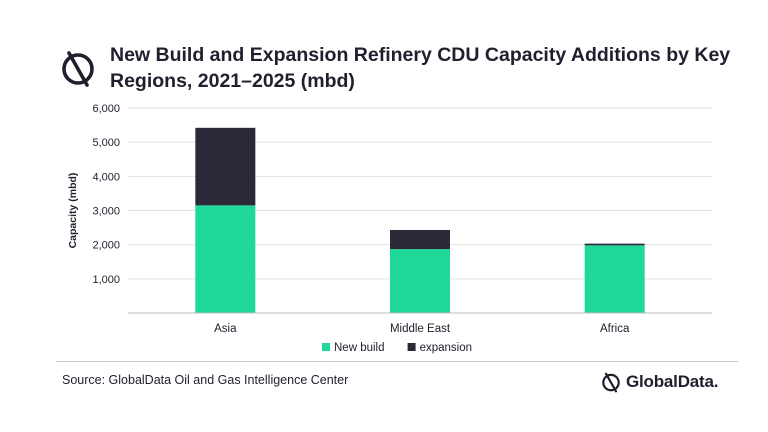 This screenshot has height=432, width=768. What do you see at coordinates (446, 348) in the screenshot?
I see `legend-label: expansion` at bounding box center [446, 348].